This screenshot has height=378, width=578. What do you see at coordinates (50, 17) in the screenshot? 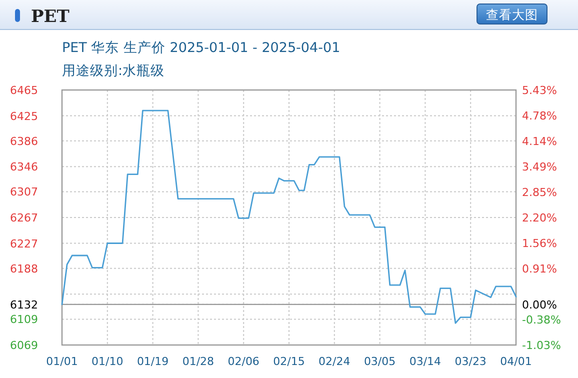
I see `chart-title: PET` at bounding box center [50, 17].